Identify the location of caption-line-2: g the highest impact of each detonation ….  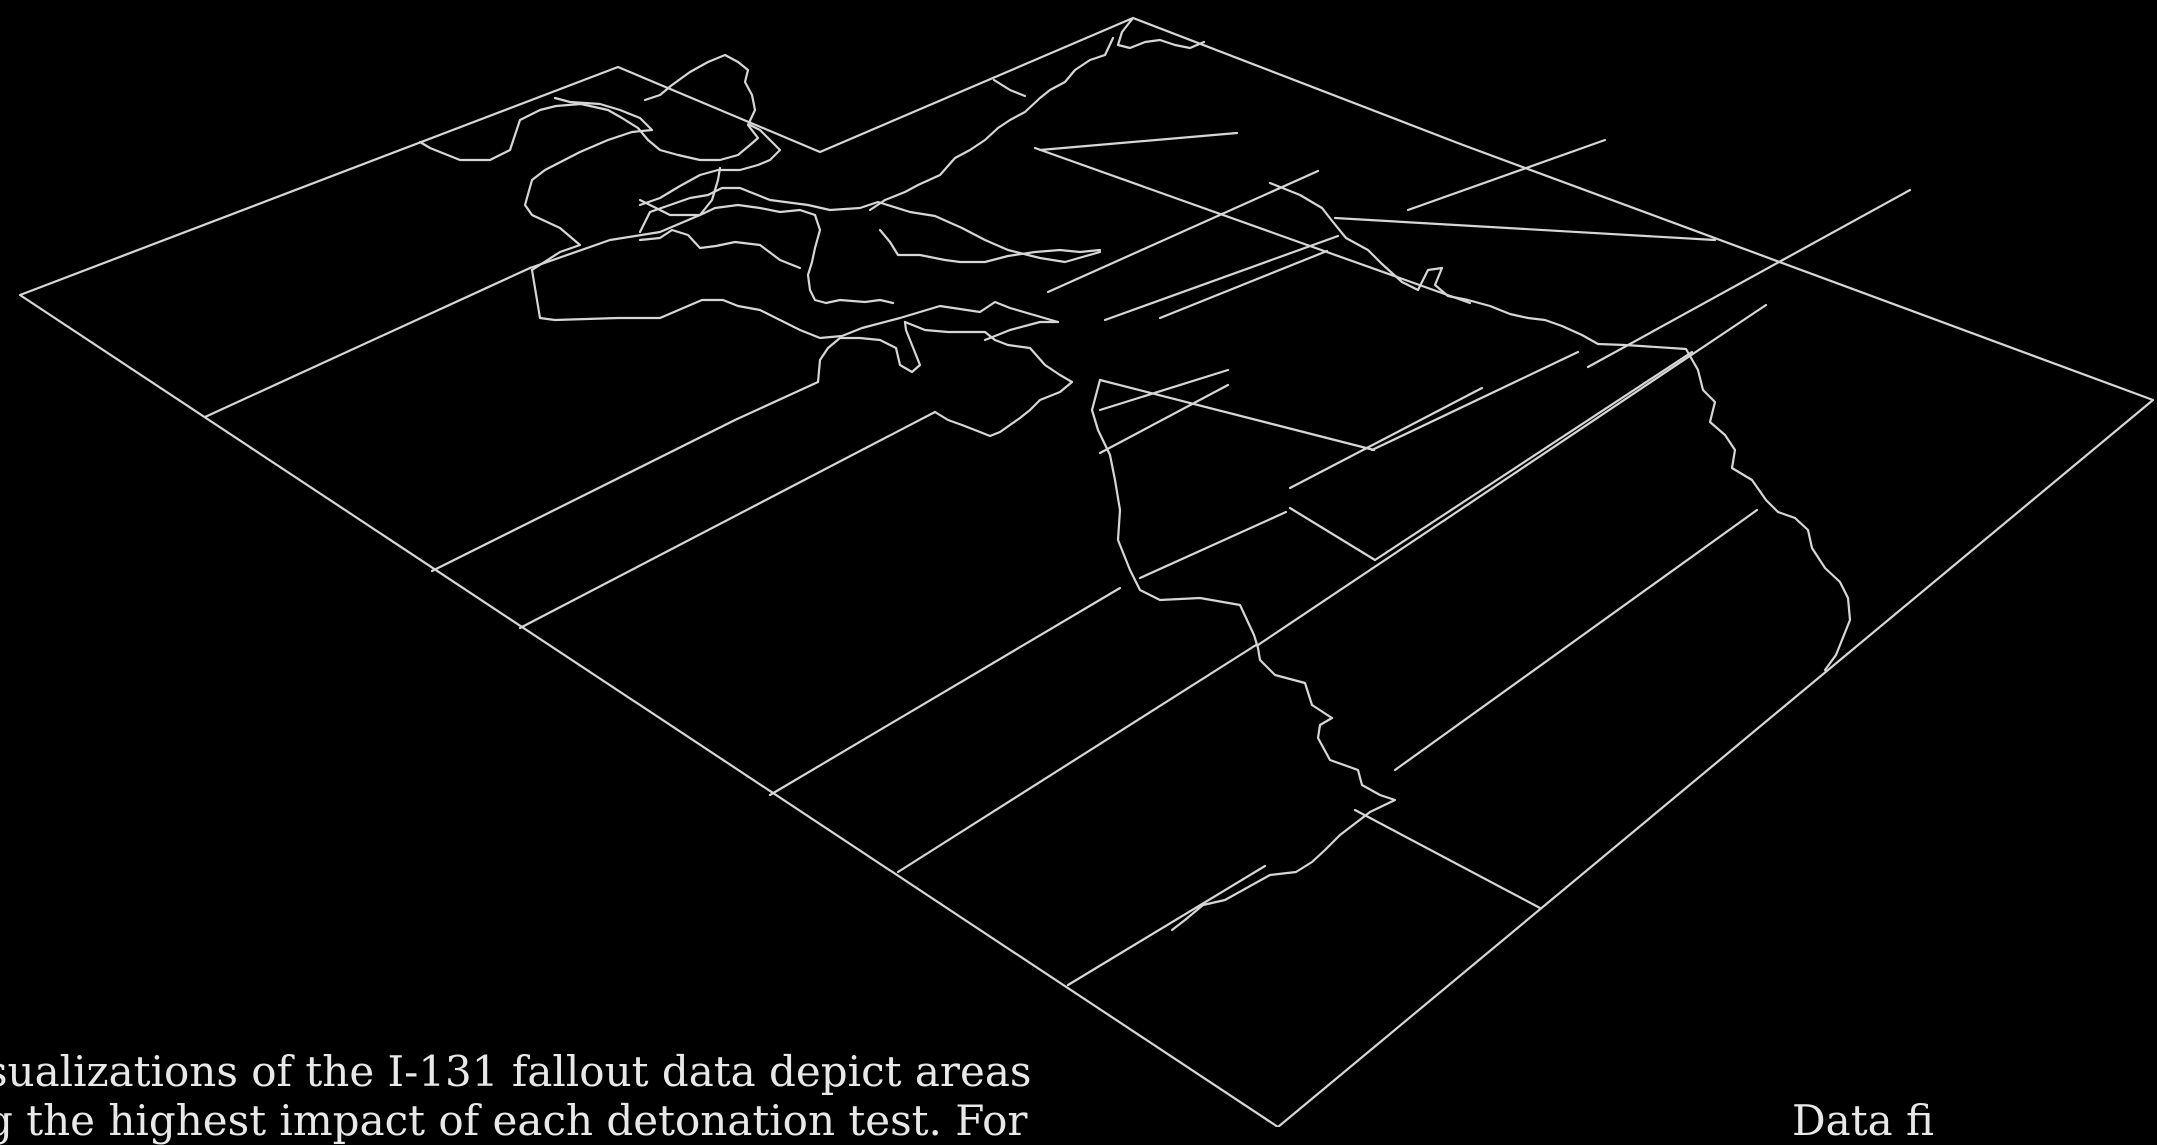
(514, 1120).